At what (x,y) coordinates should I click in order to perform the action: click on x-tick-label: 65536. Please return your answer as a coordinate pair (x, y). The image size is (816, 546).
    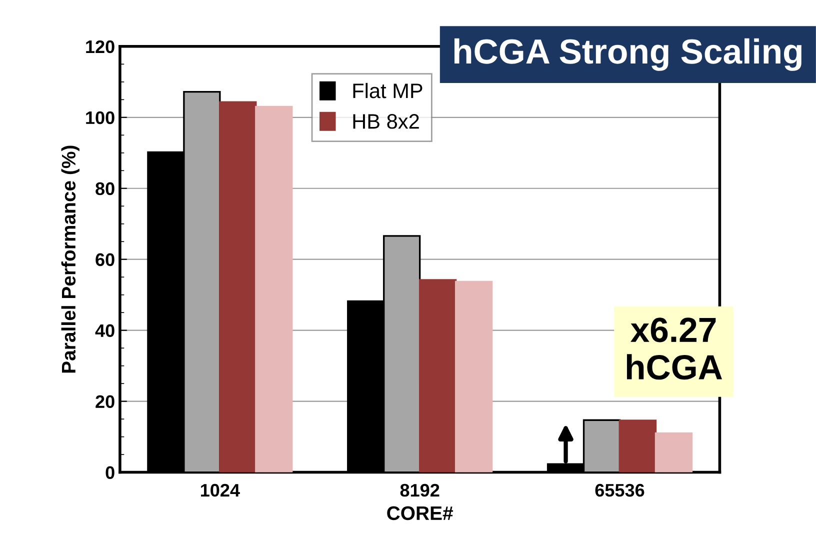
    Looking at the image, I should click on (619, 490).